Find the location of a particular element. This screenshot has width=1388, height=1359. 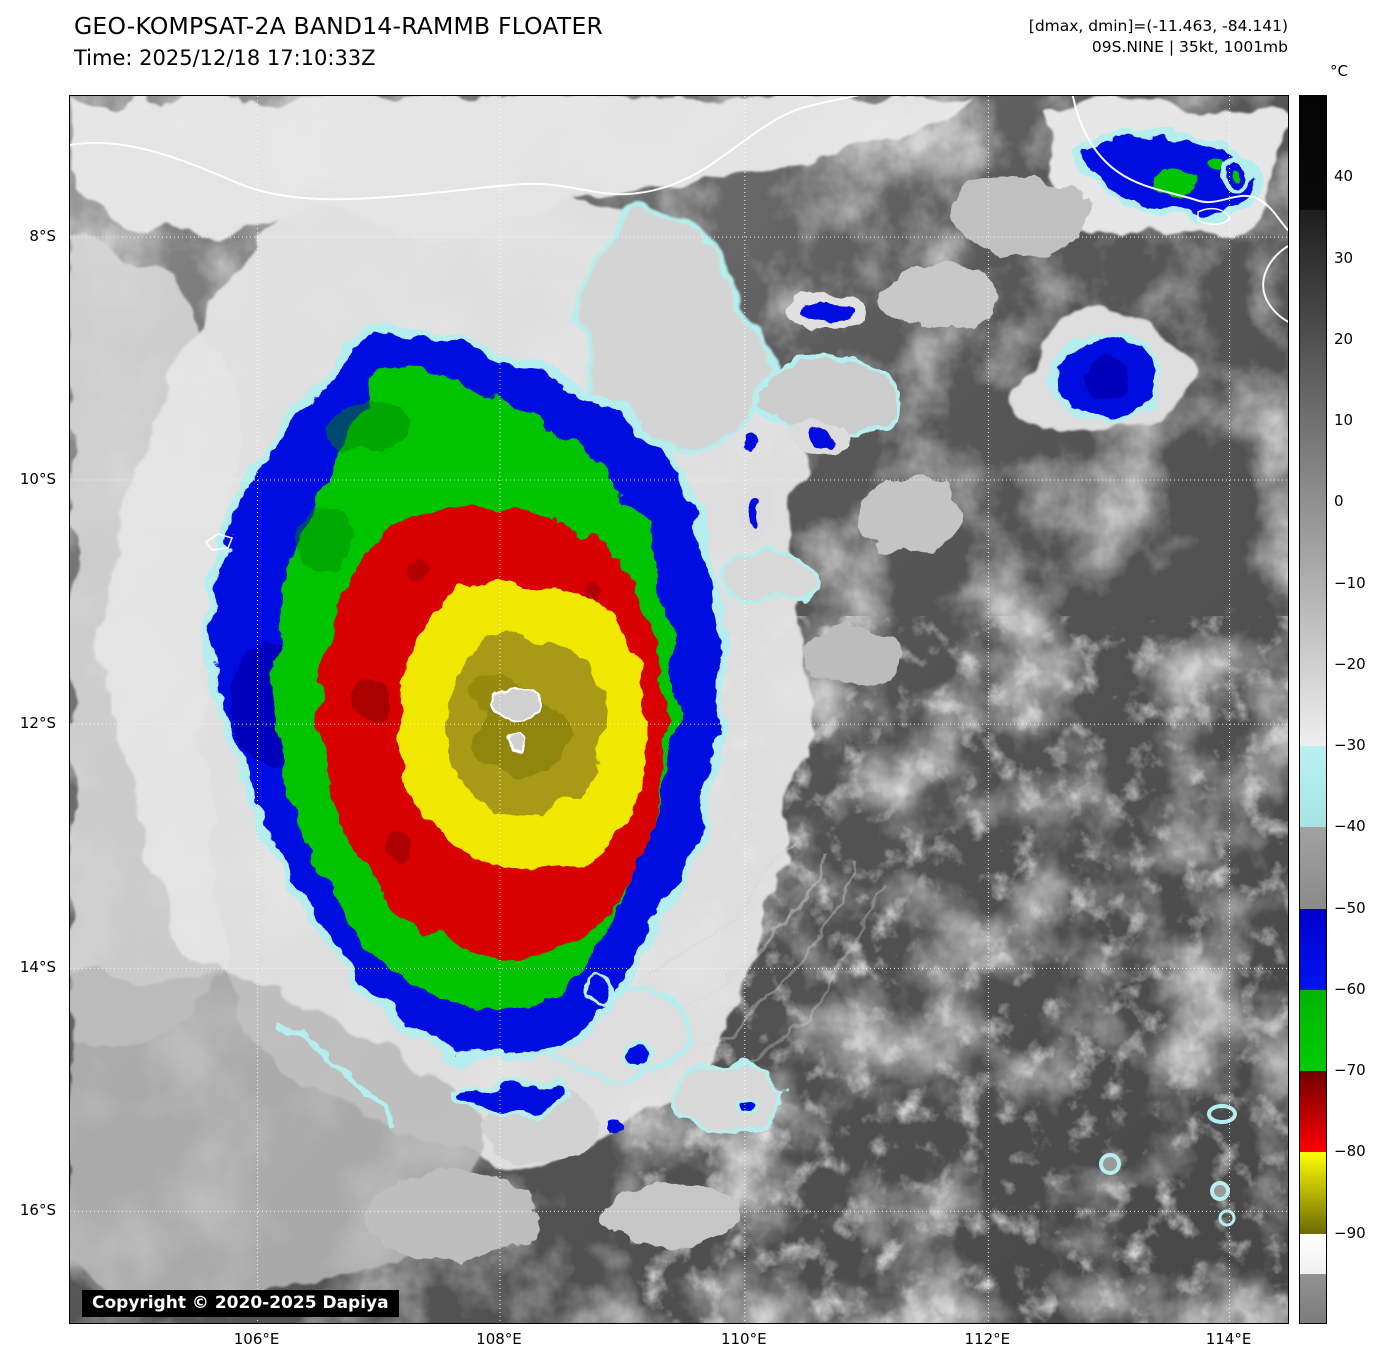

lon-tick-label: 114°E is located at coordinates (1228, 1339).